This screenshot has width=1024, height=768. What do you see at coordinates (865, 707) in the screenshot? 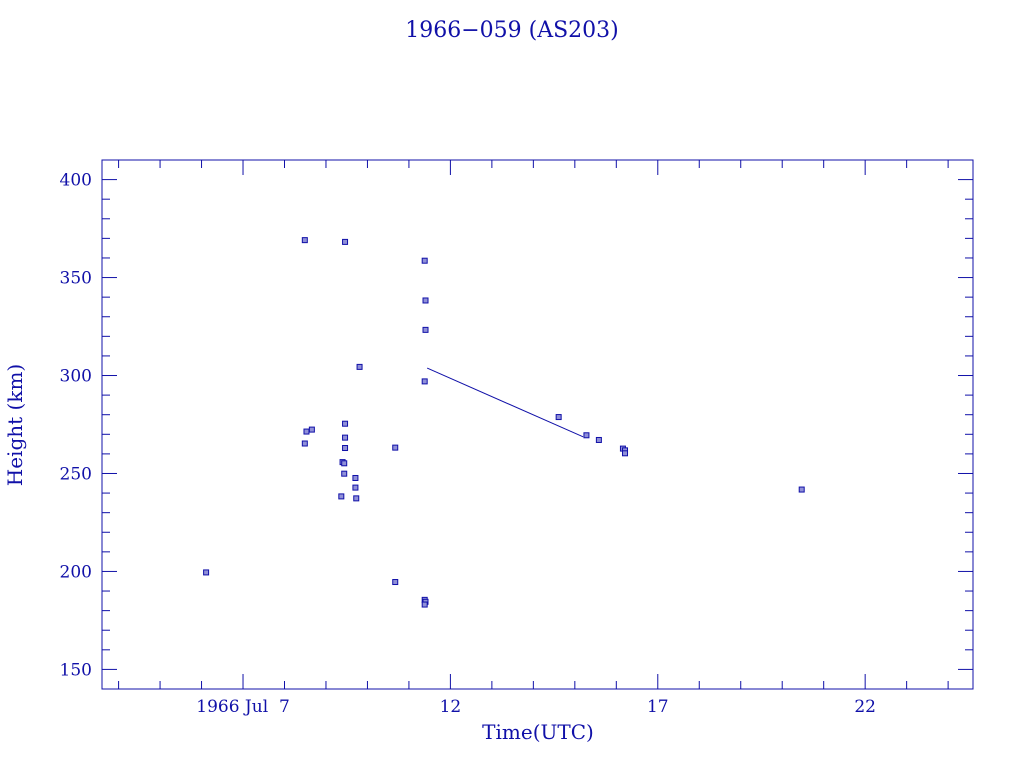
I see `x-tick-label: 22` at bounding box center [865, 707].